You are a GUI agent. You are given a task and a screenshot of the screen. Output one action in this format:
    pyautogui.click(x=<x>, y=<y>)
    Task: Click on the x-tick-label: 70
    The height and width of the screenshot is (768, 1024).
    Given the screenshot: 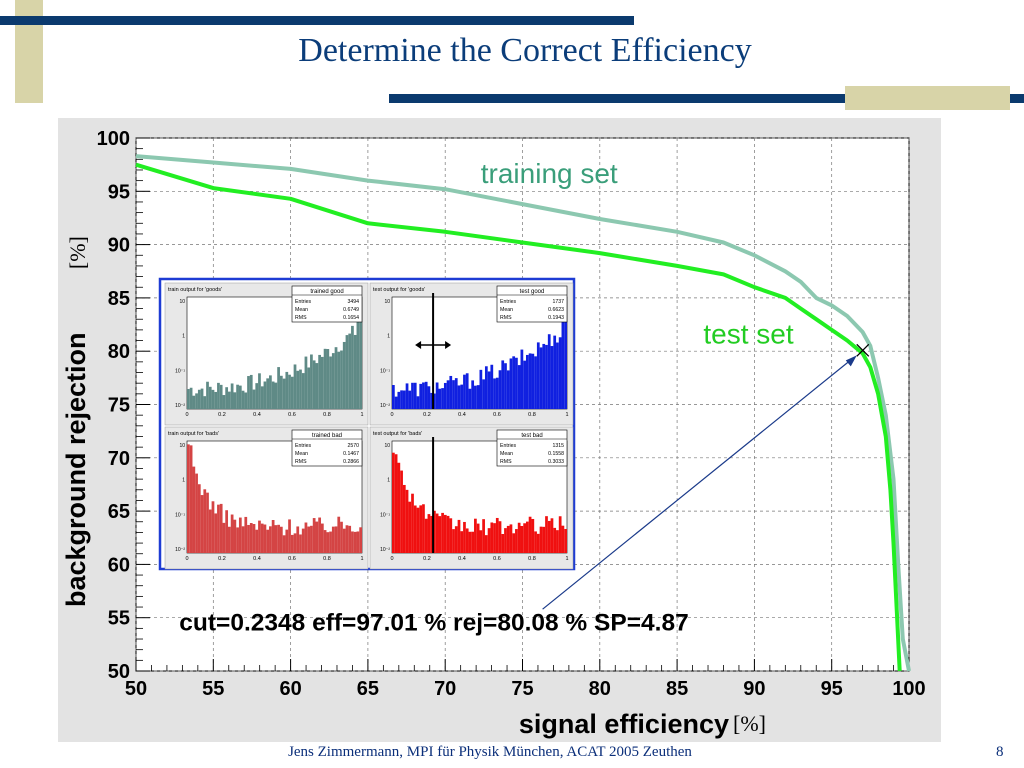 What is the action you would take?
    pyautogui.click(x=445, y=689)
    